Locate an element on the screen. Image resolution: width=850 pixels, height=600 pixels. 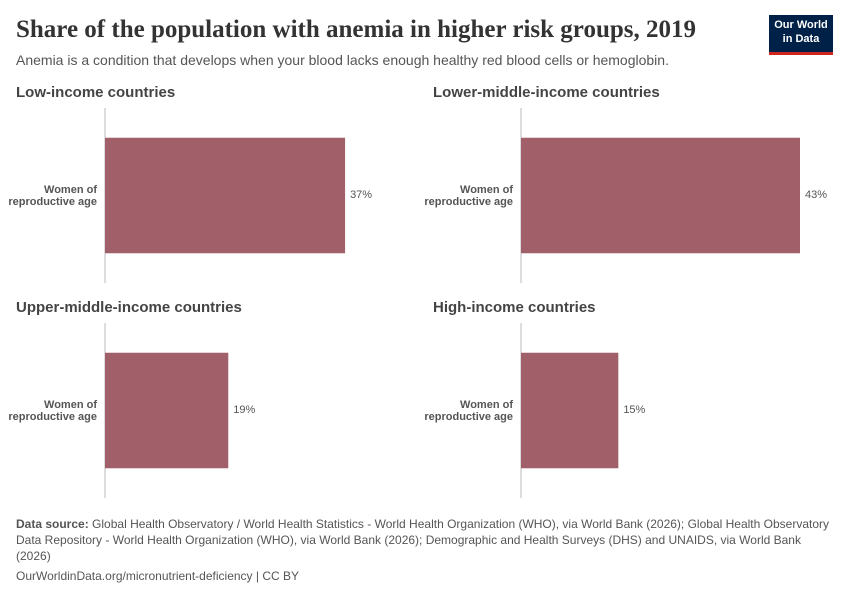
panel-title: Lower-middle-income countries is located at coordinates (546, 92).